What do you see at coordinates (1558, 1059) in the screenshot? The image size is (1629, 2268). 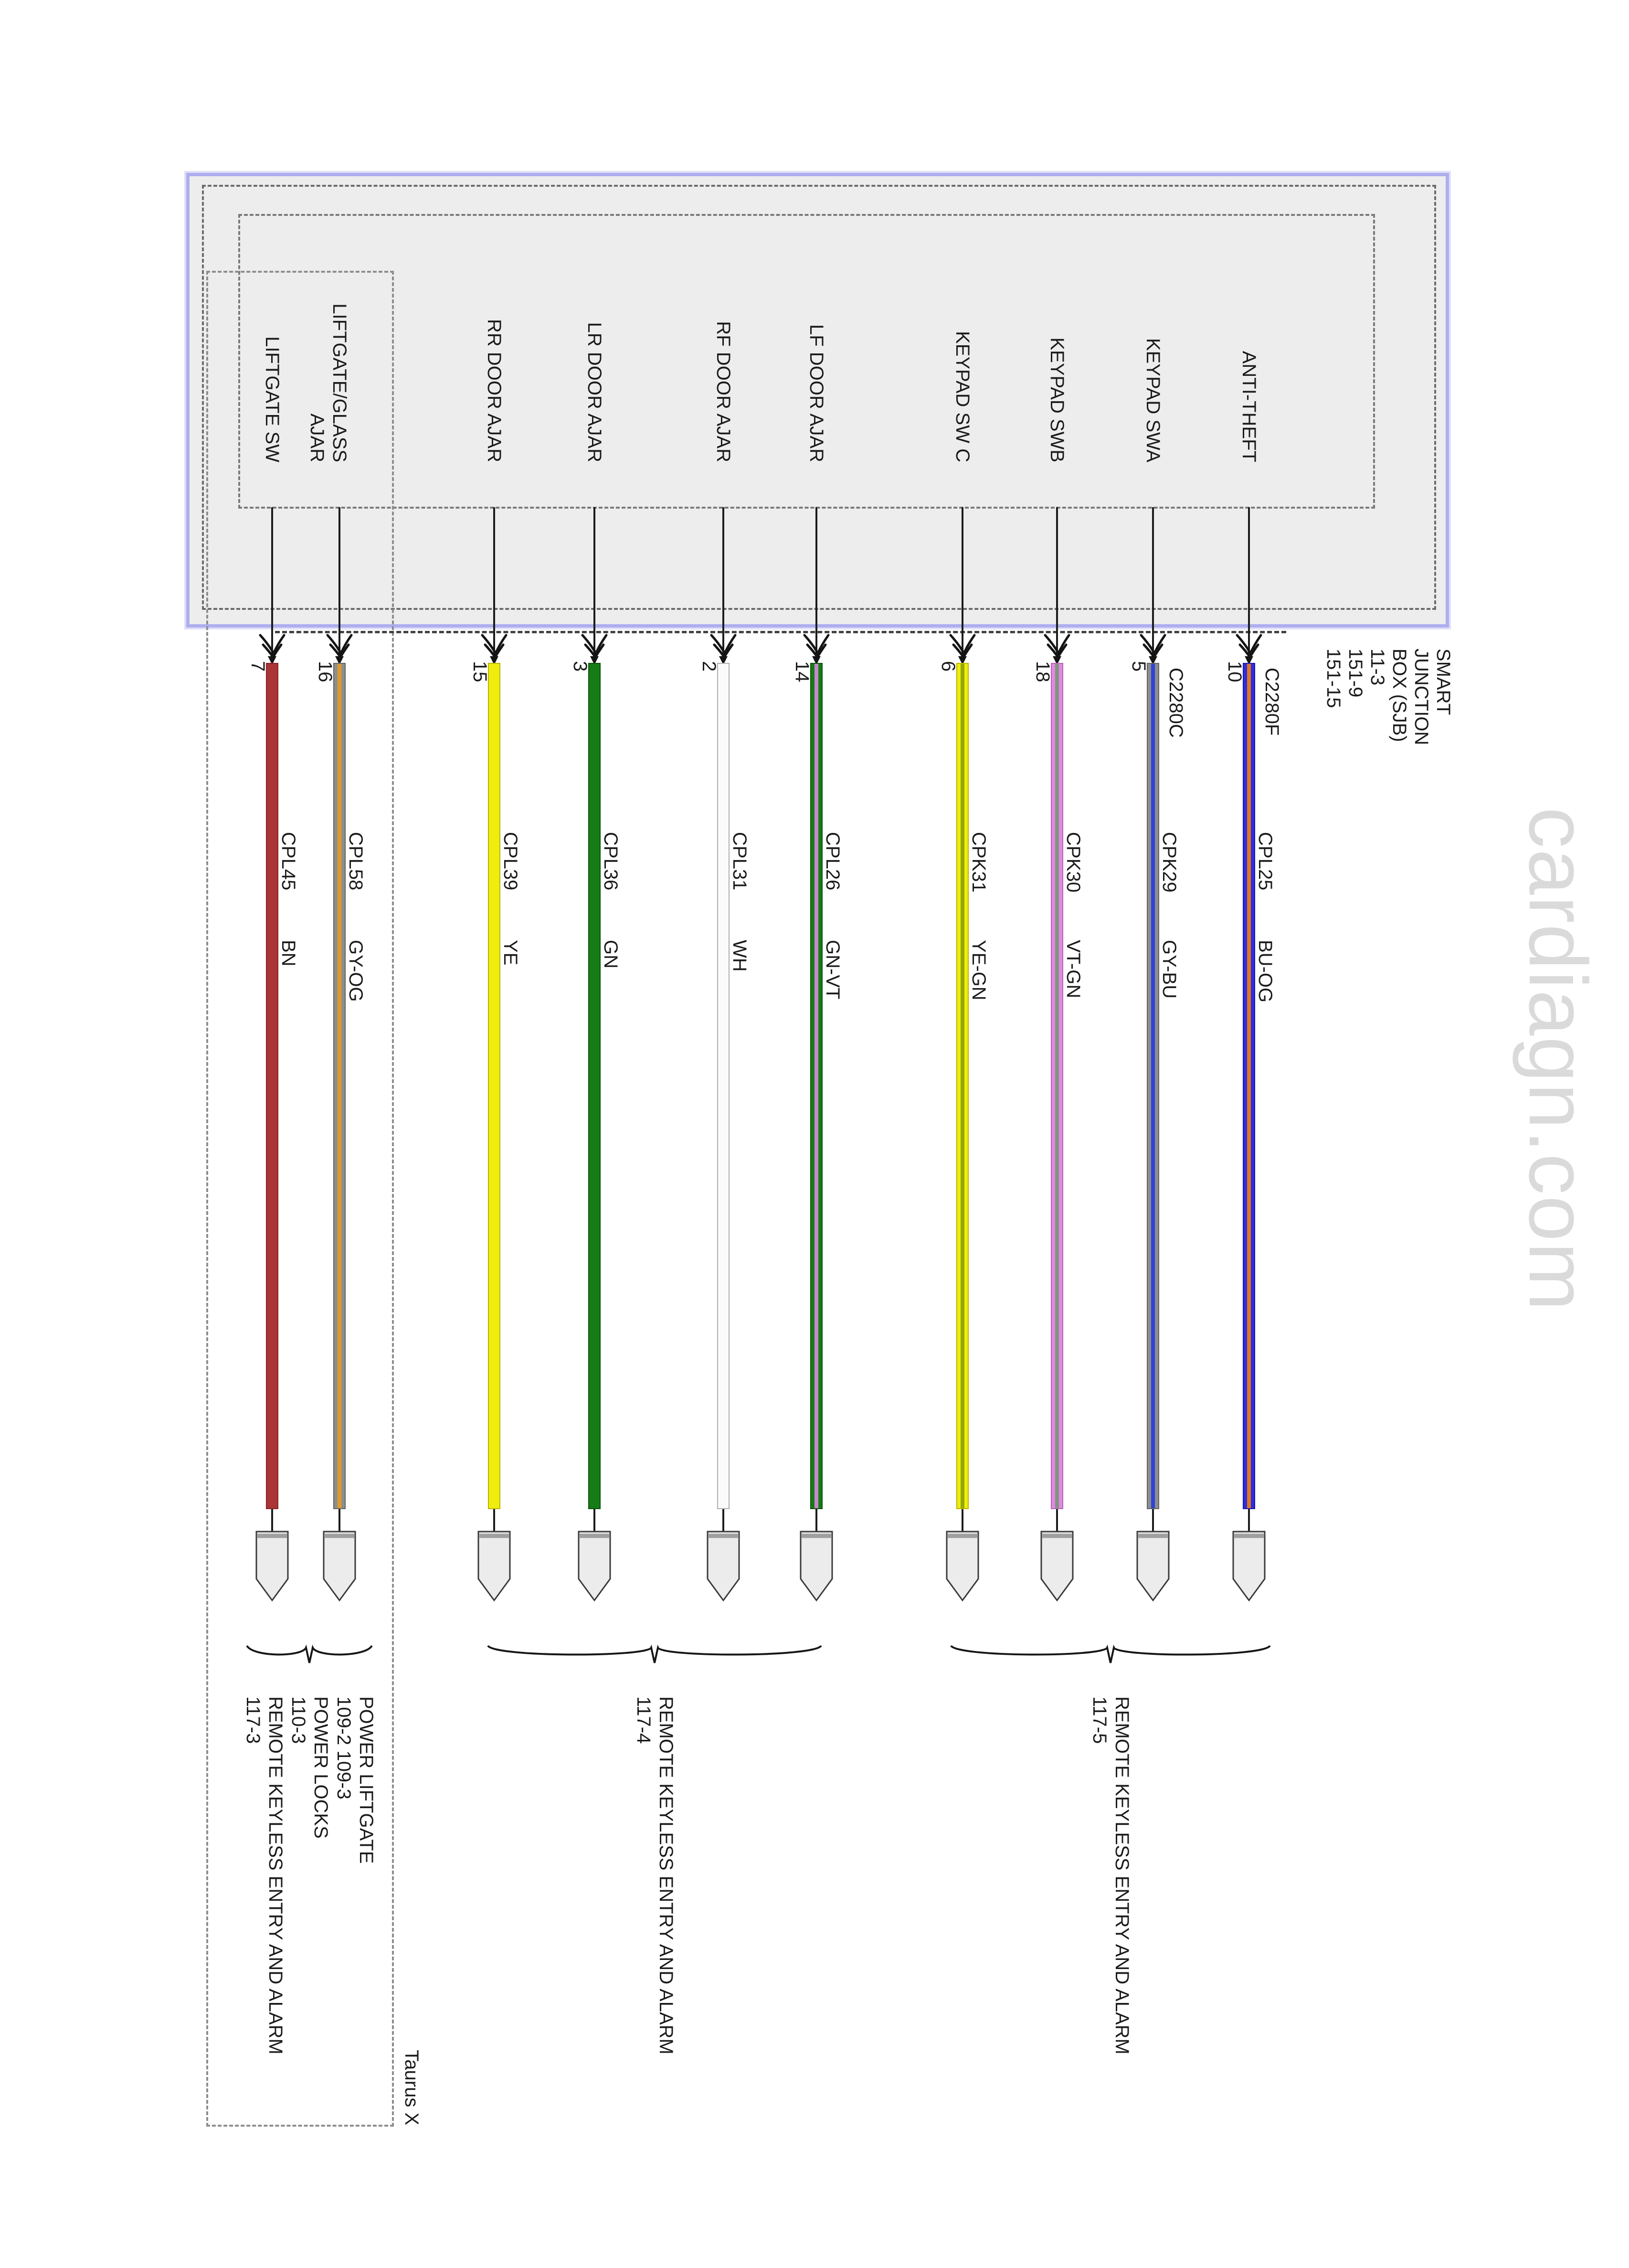 I see `watermark: cardiagn.com` at bounding box center [1558, 1059].